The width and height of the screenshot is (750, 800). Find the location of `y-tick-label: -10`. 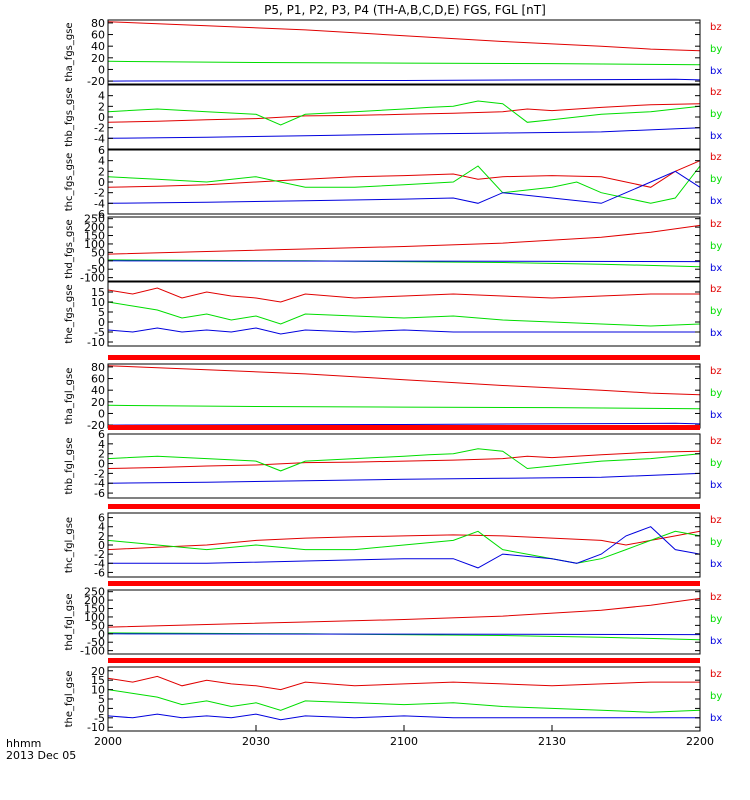

y-tick-label: -10 is located at coordinates (96, 342).